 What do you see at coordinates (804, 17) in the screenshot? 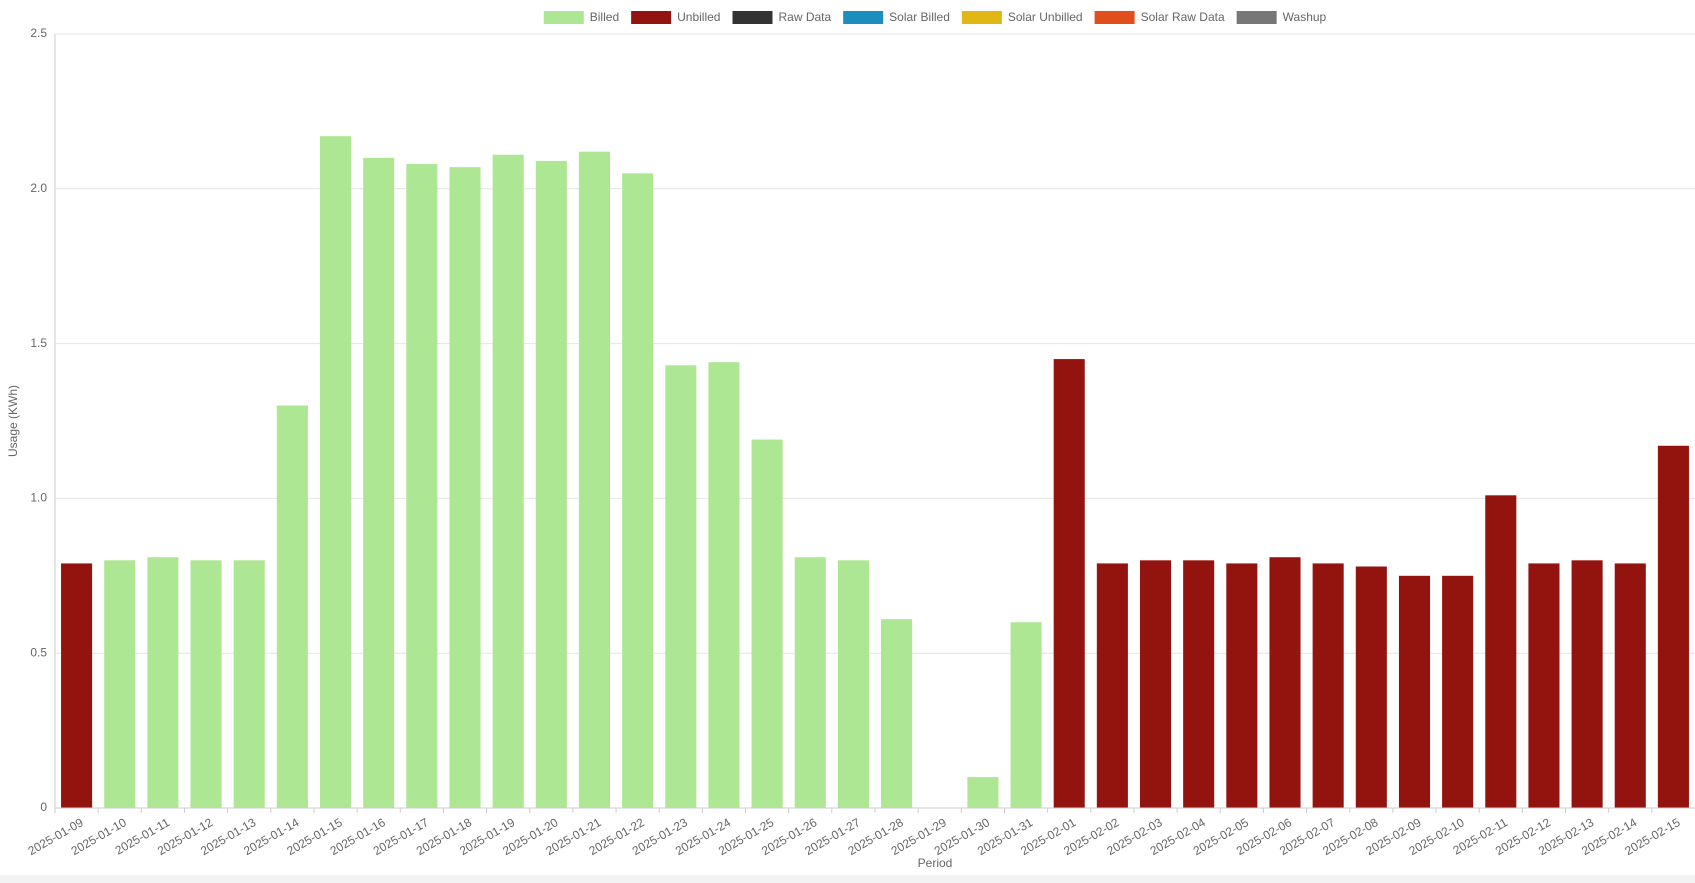
I see `legend-label: Raw Data` at bounding box center [804, 17].